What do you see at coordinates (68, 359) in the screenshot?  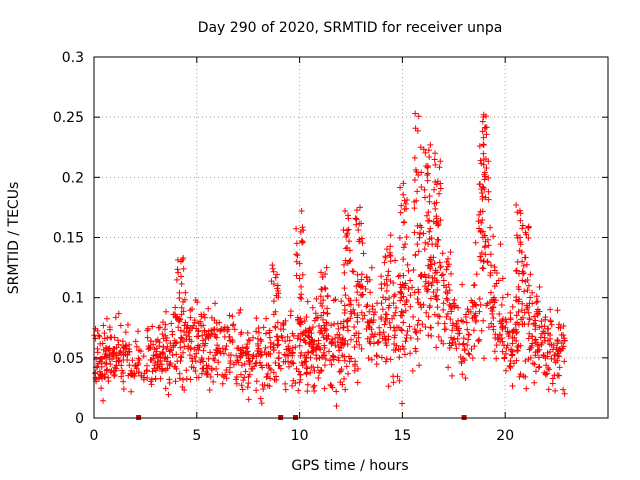 I see `y-tick-label: 0.05` at bounding box center [68, 359].